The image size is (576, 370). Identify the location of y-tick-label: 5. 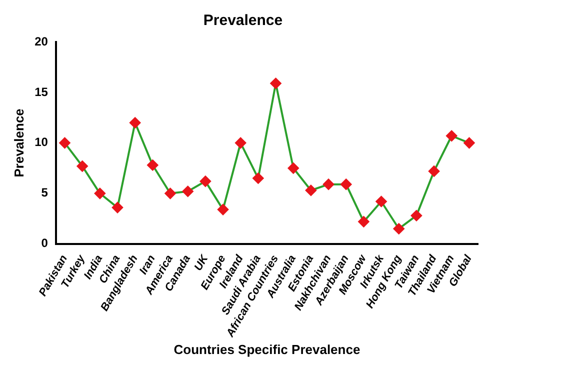
(44, 193).